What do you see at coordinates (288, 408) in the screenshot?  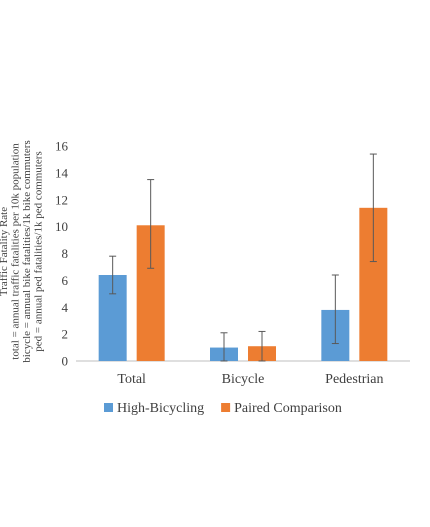 I see `legend-label: Paired Comparison` at bounding box center [288, 408].